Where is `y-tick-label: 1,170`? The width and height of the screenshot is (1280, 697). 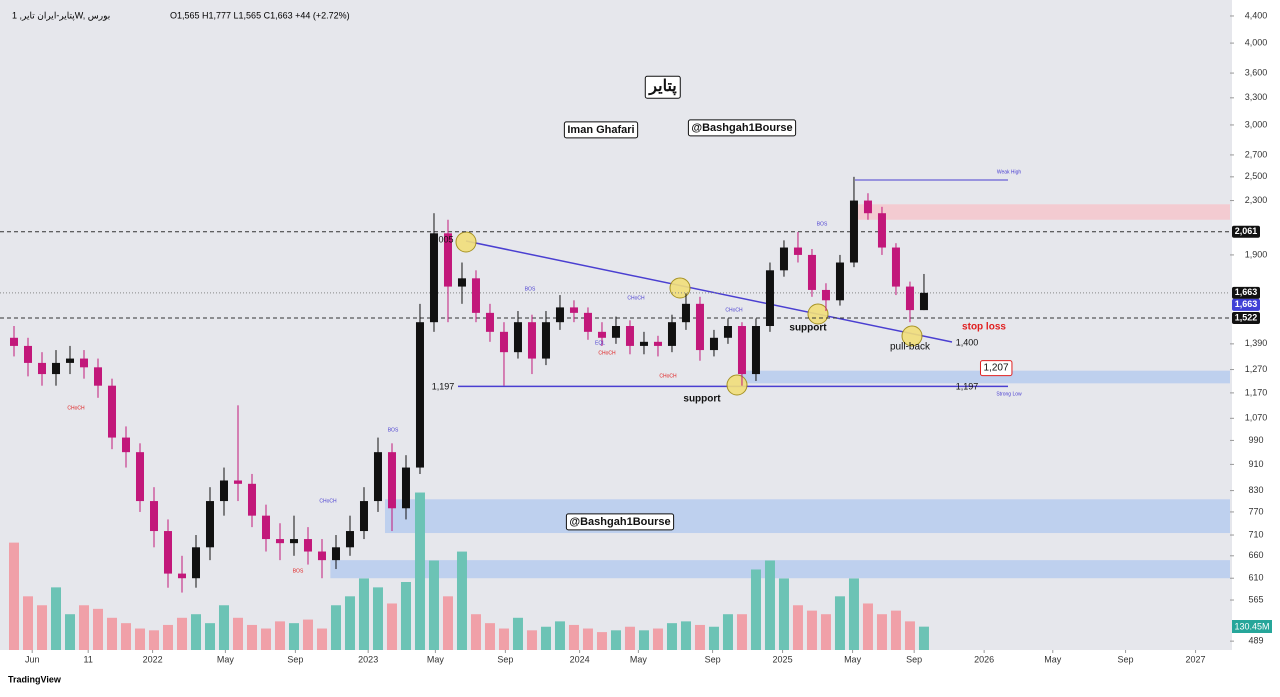
y-tick-label: 1,170 is located at coordinates (1256, 392).